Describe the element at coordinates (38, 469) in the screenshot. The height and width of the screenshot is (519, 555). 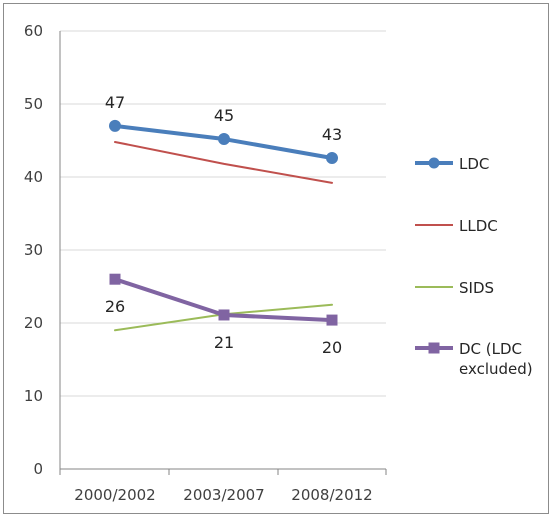
I see `y-tick-label: 0` at that location.